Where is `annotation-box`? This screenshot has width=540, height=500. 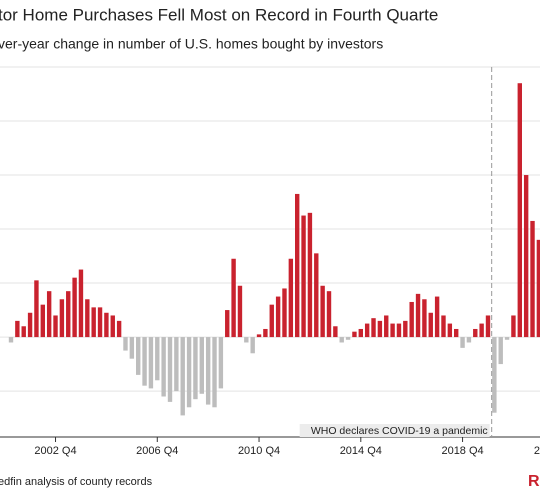 annotation-box is located at coordinates (394, 430).